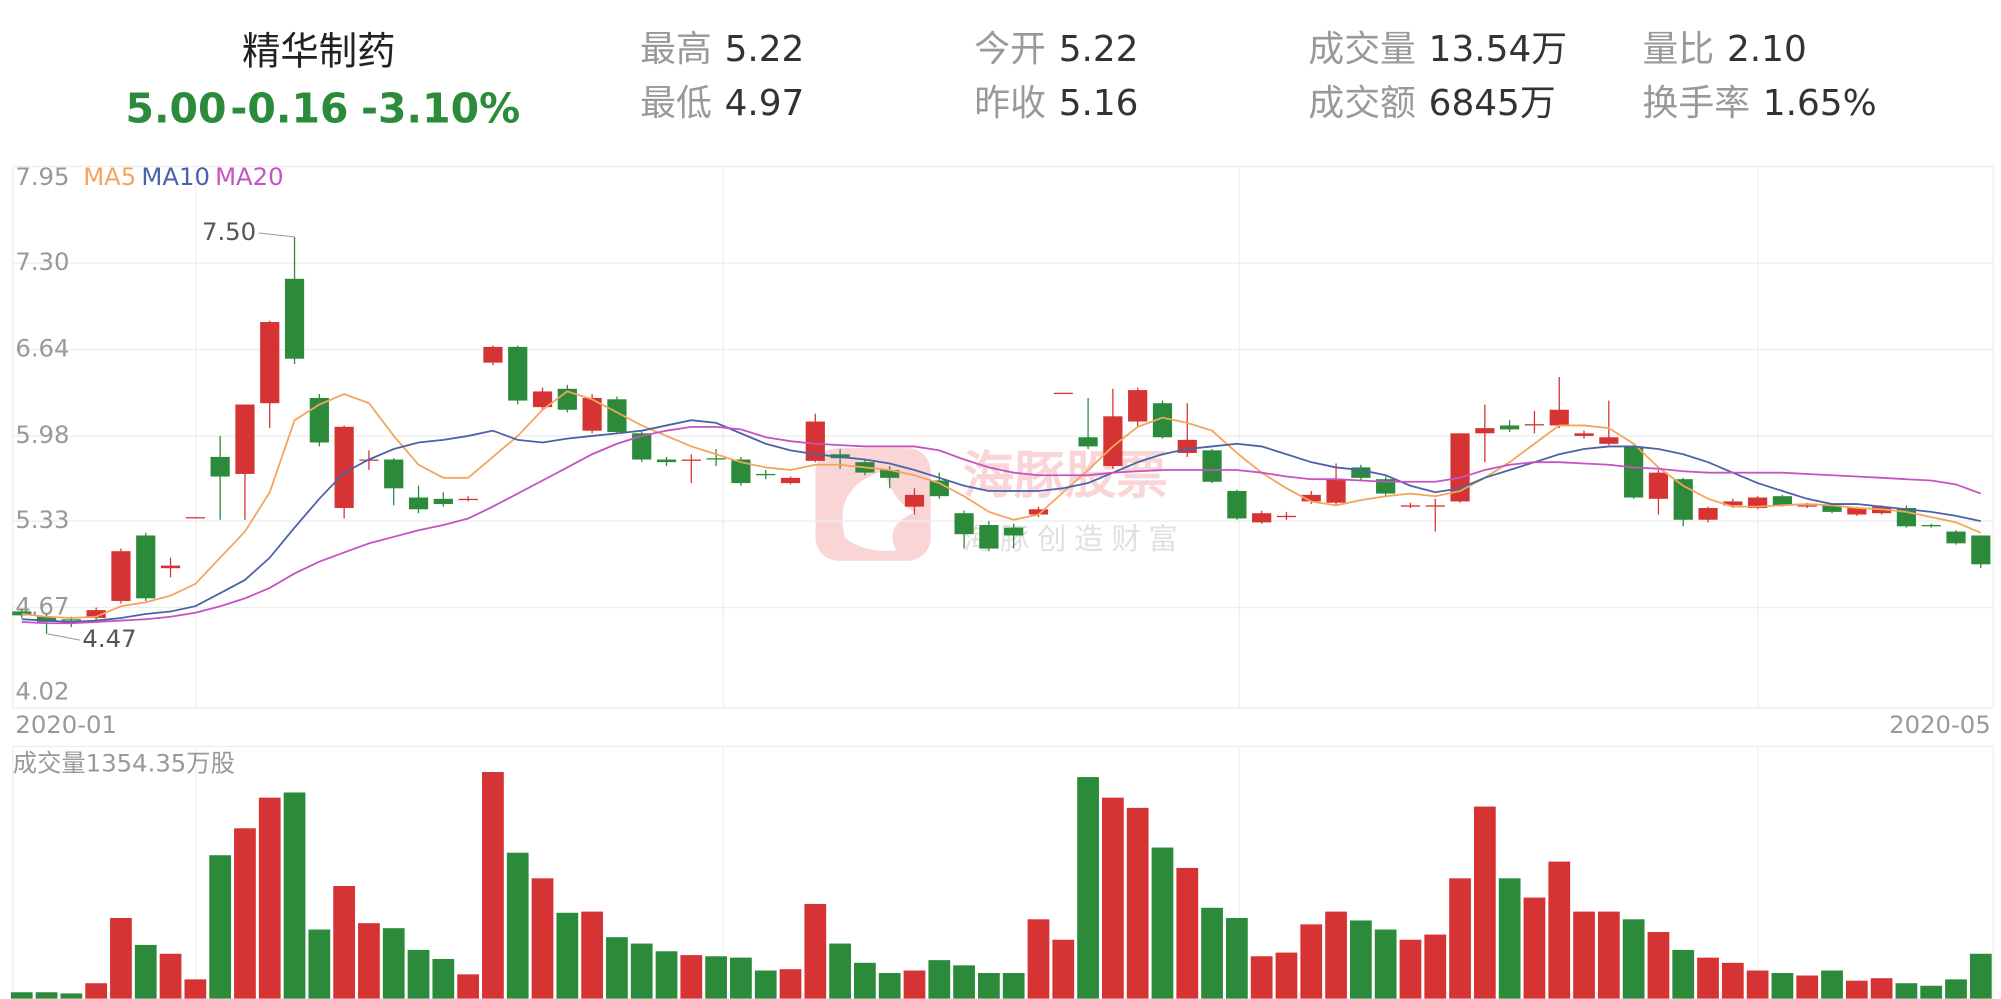 The height and width of the screenshot is (999, 2001). I want to click on stat-value: 5.22, so click(1099, 49).